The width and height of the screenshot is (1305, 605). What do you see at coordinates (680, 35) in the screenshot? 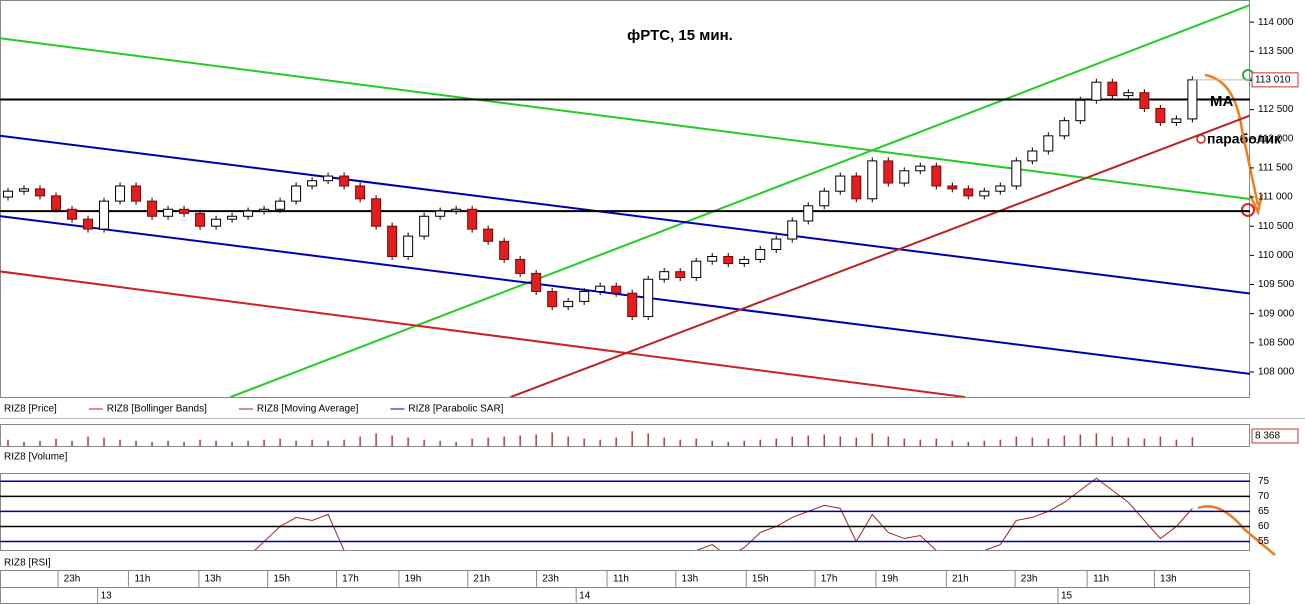
I see `chart-title: фРТС, 15 мин.` at bounding box center [680, 35].